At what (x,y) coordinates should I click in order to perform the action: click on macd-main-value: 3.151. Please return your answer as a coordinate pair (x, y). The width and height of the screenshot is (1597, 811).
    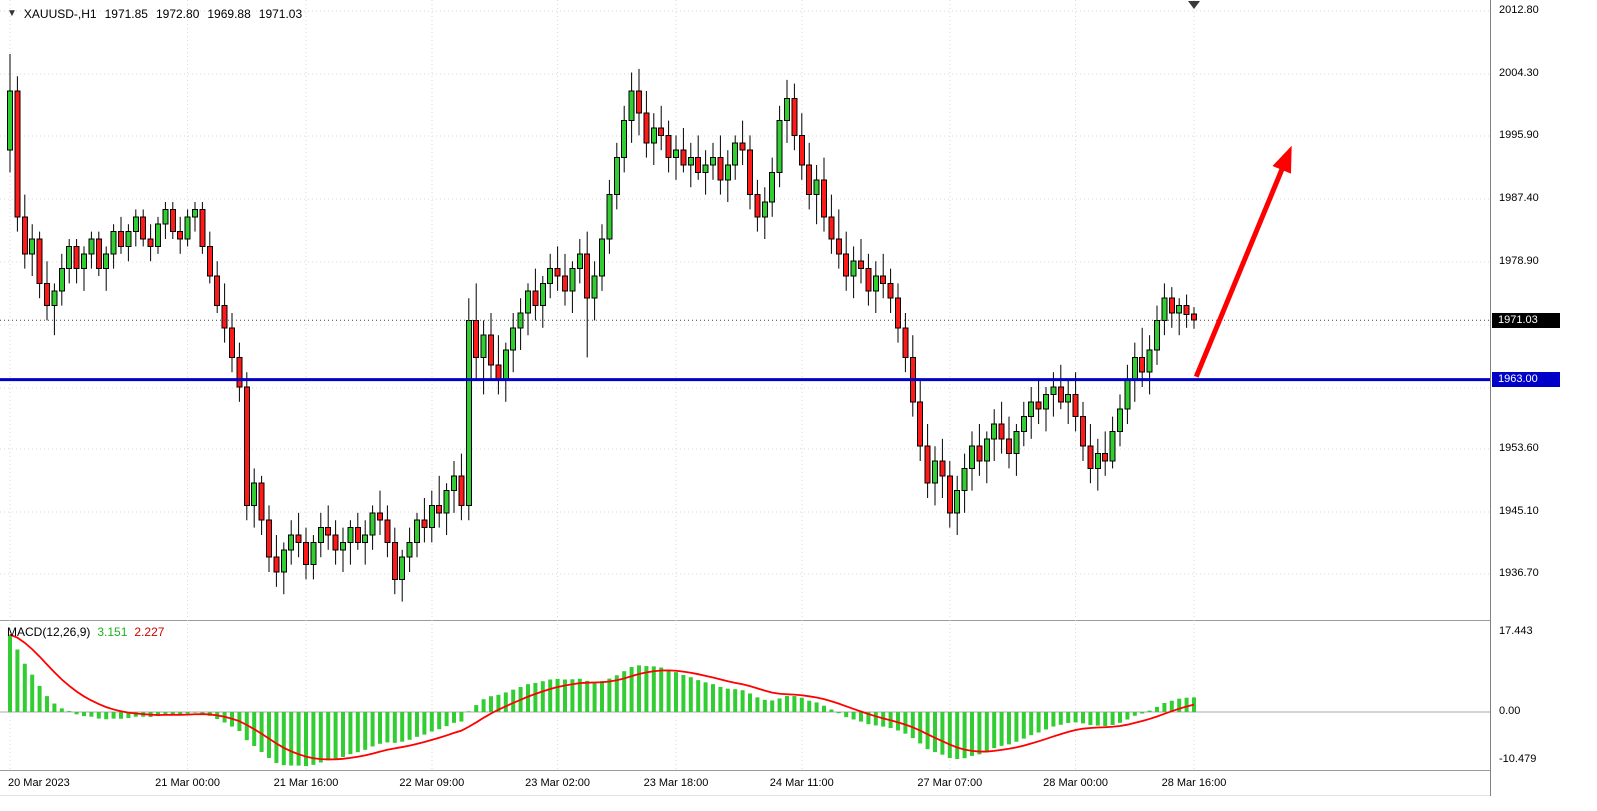
    Looking at the image, I should click on (112, 632).